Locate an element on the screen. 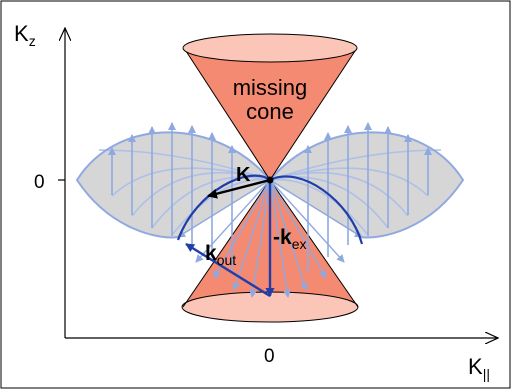  cone-label-line1: missing is located at coordinates (270, 87).